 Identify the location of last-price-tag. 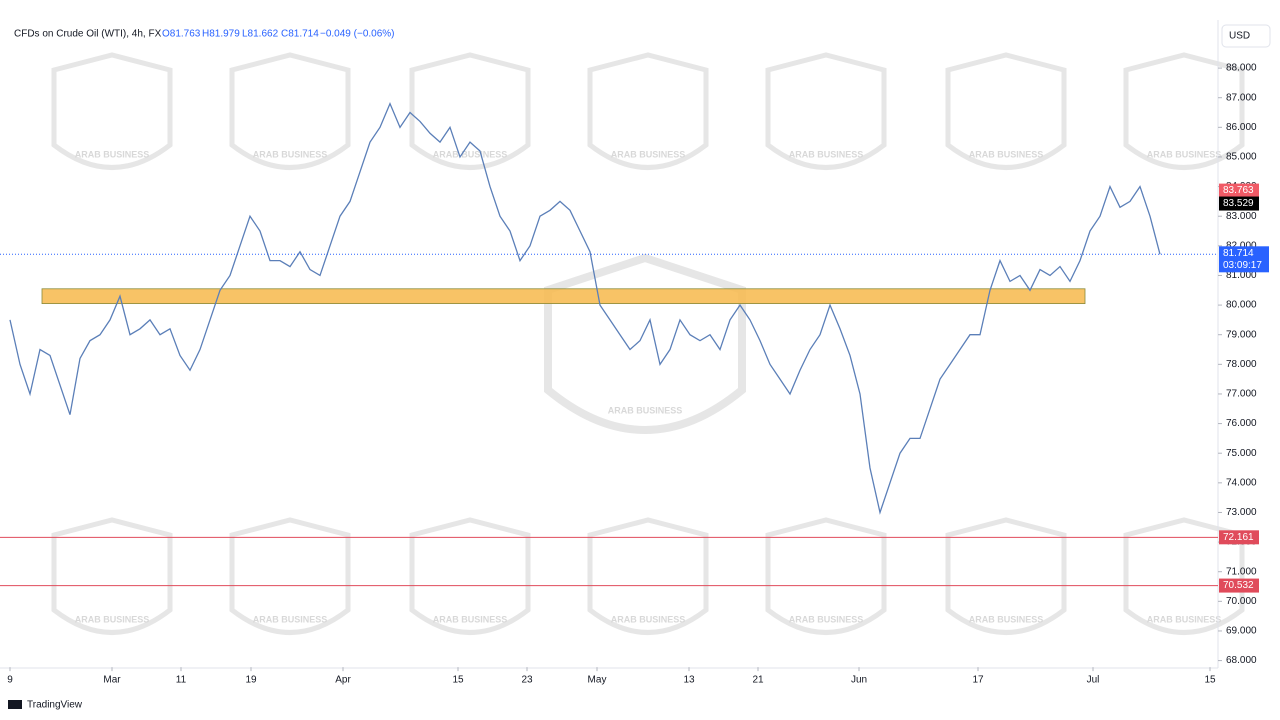
(1244, 259).